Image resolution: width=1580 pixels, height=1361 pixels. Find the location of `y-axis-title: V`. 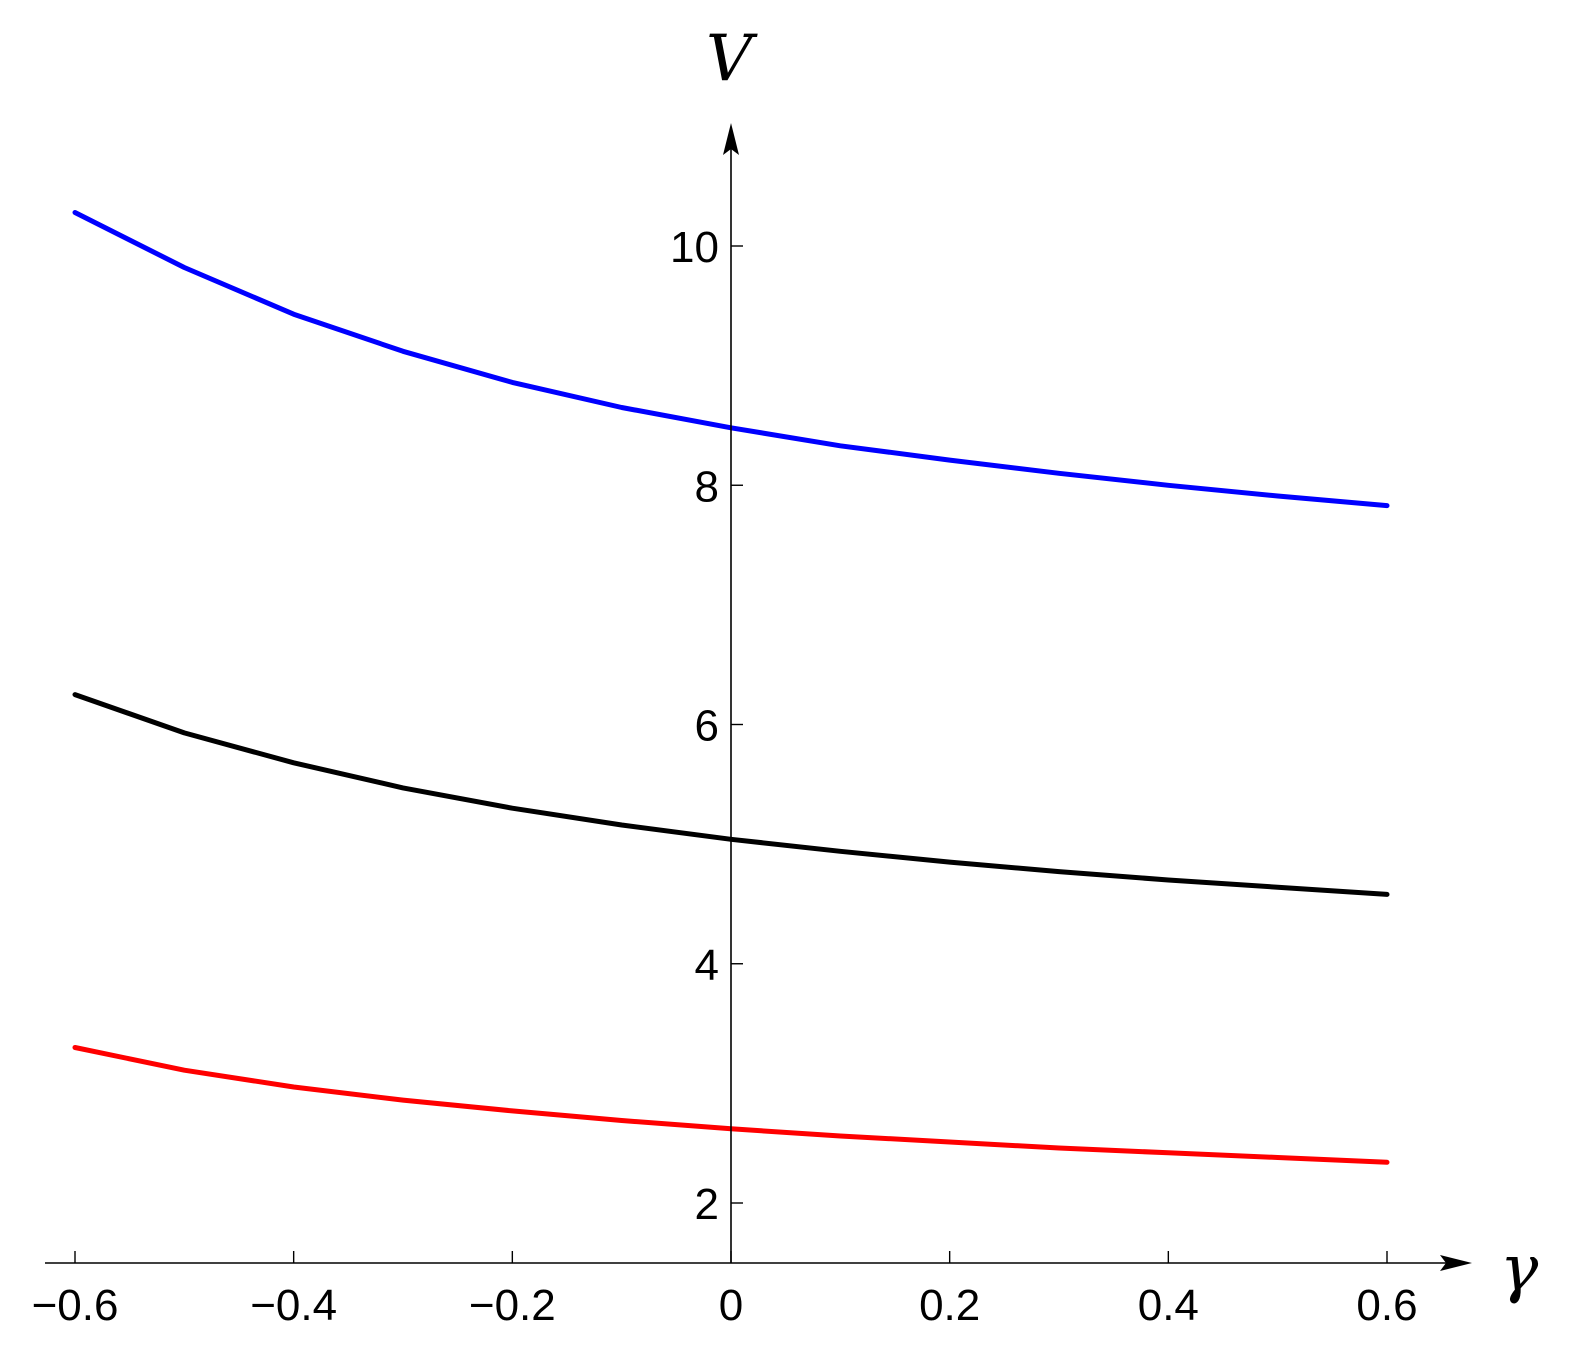

y-axis-title: V is located at coordinates (732, 59).